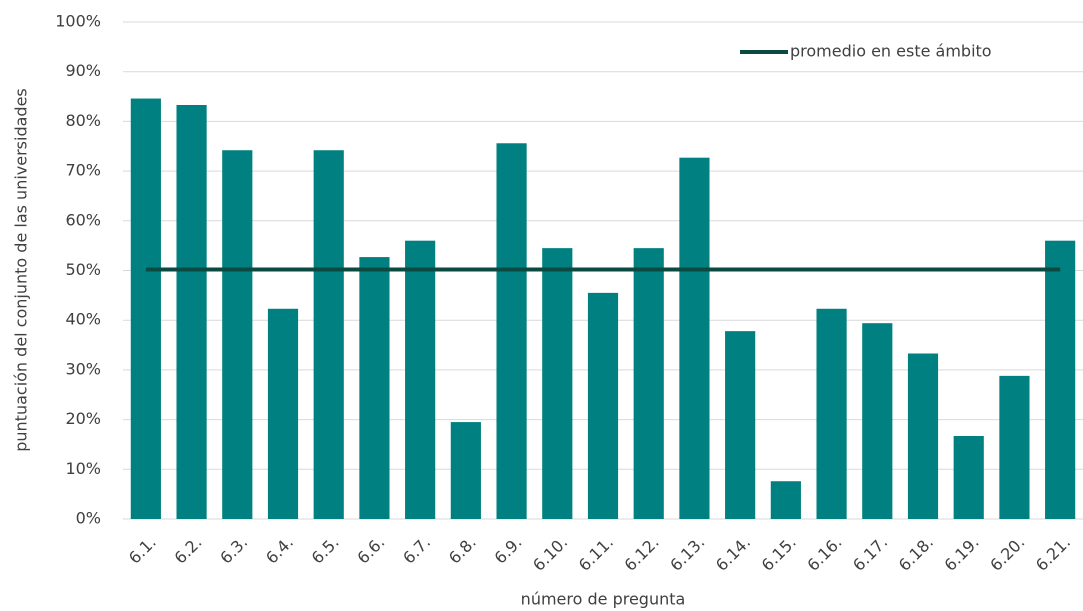  I want to click on x-tick-label: 6.9., so click(508, 550).